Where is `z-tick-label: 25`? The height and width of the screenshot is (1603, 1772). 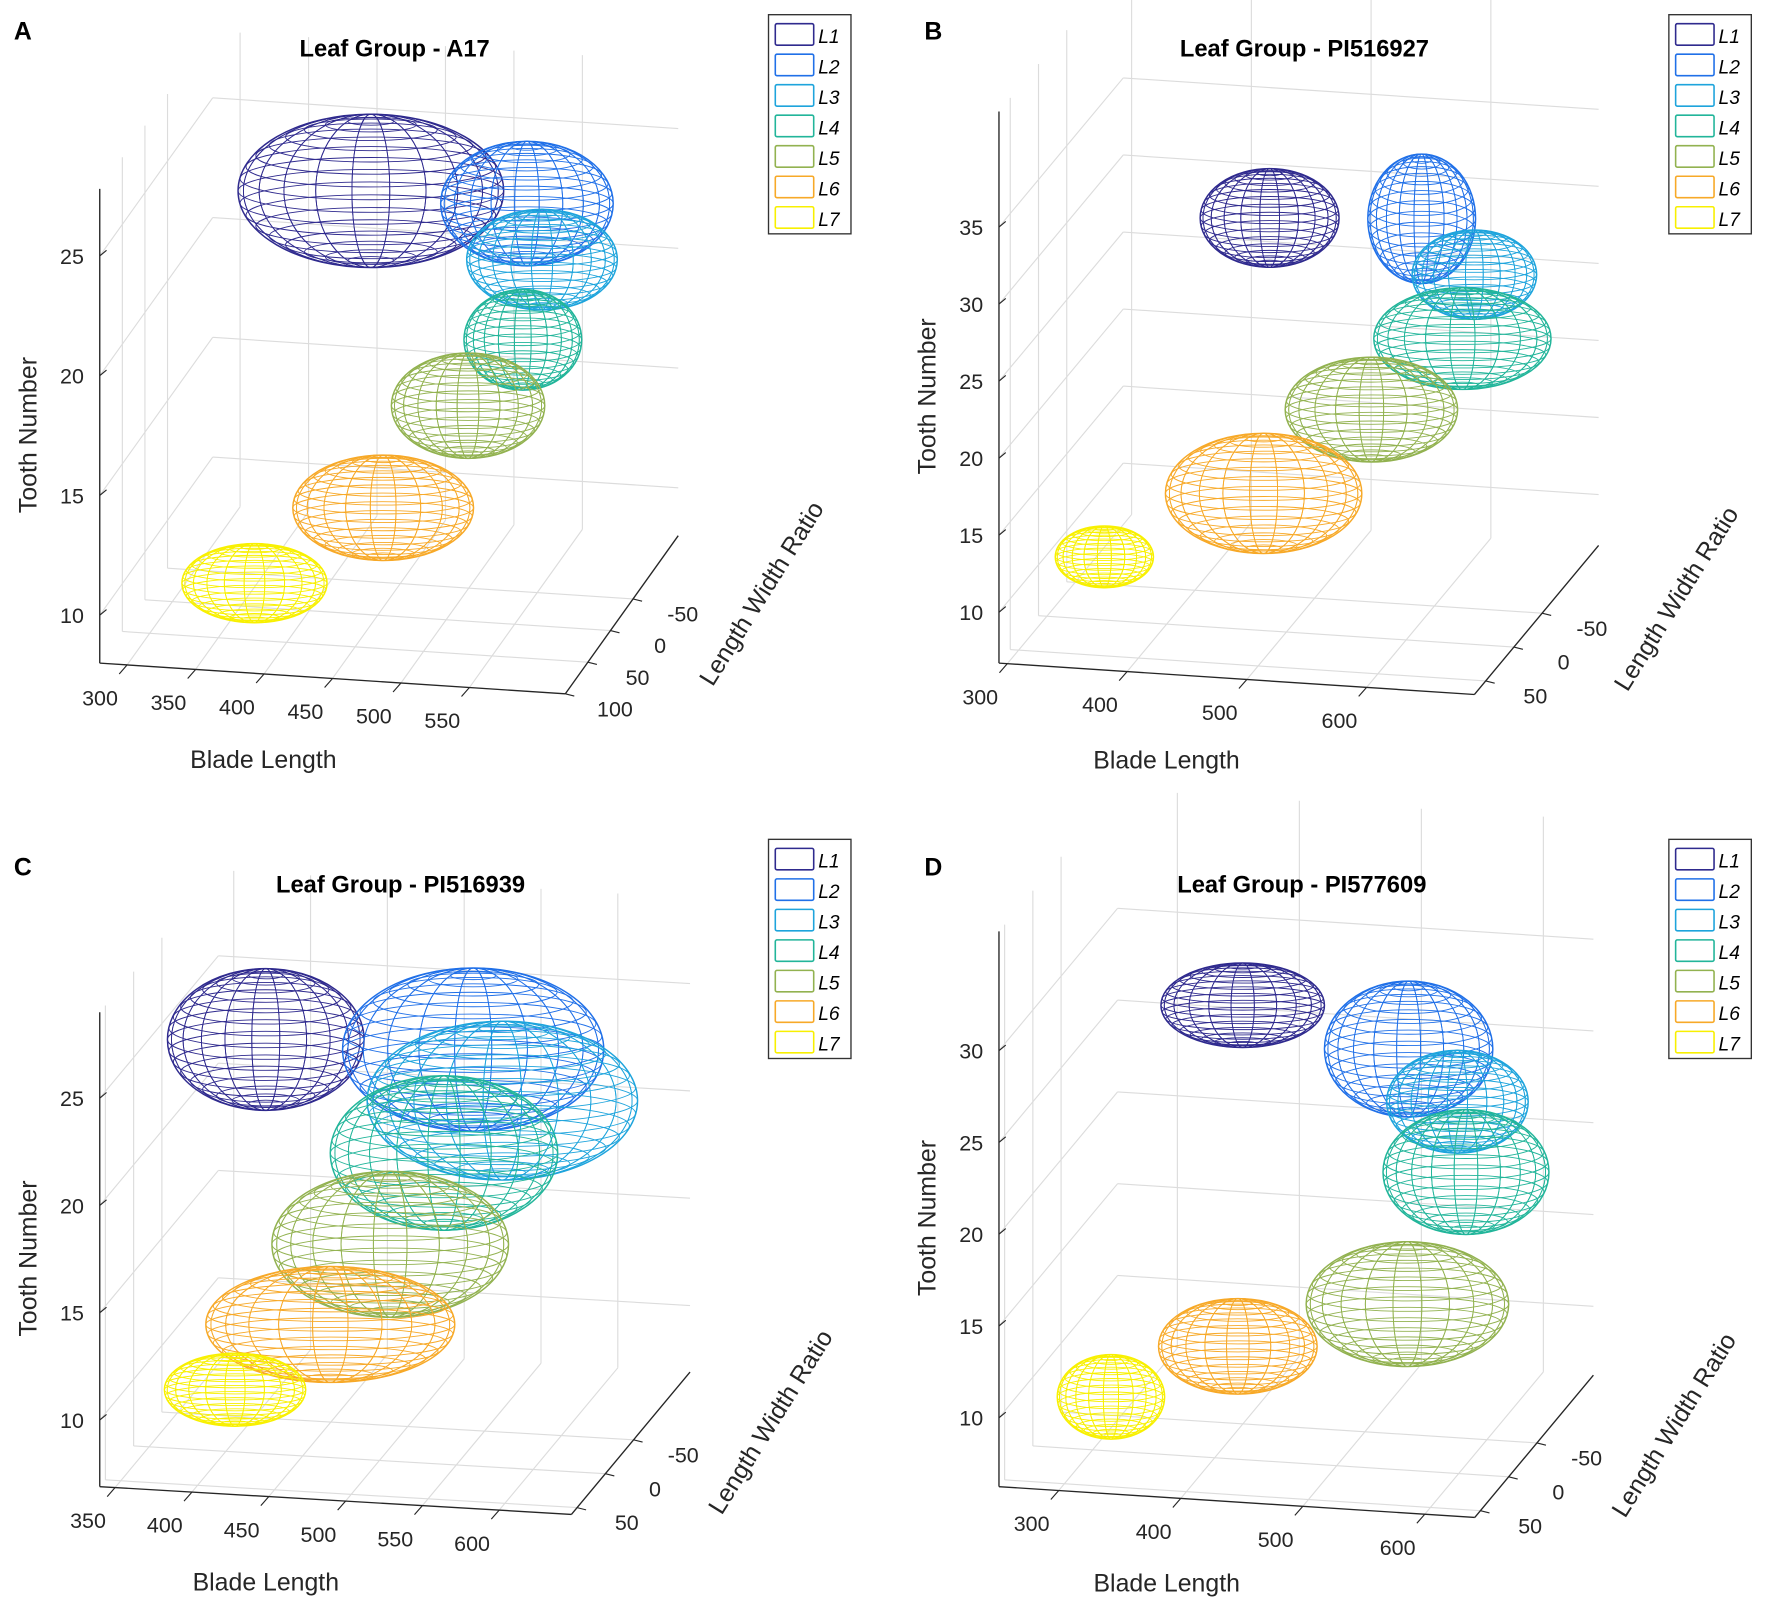
z-tick-label: 25 is located at coordinates (971, 1143).